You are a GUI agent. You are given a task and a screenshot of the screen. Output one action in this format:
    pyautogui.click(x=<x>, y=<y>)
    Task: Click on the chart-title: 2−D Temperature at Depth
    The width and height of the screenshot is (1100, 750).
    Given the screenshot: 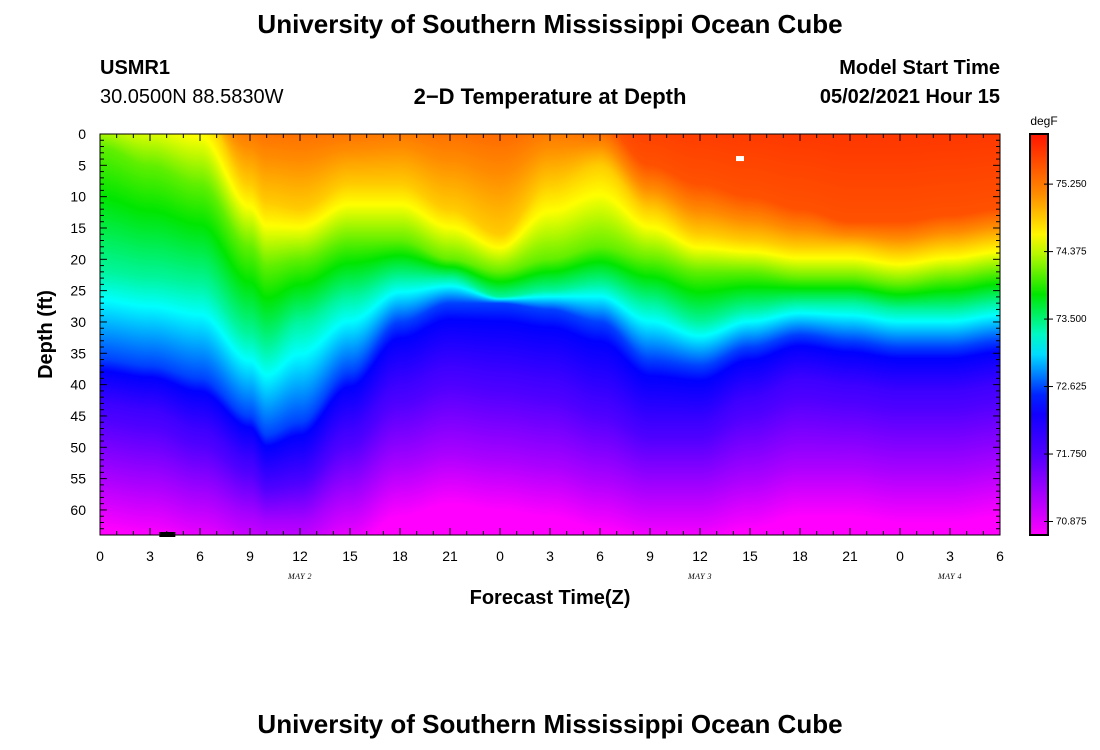 What is the action you would take?
    pyautogui.click(x=550, y=96)
    